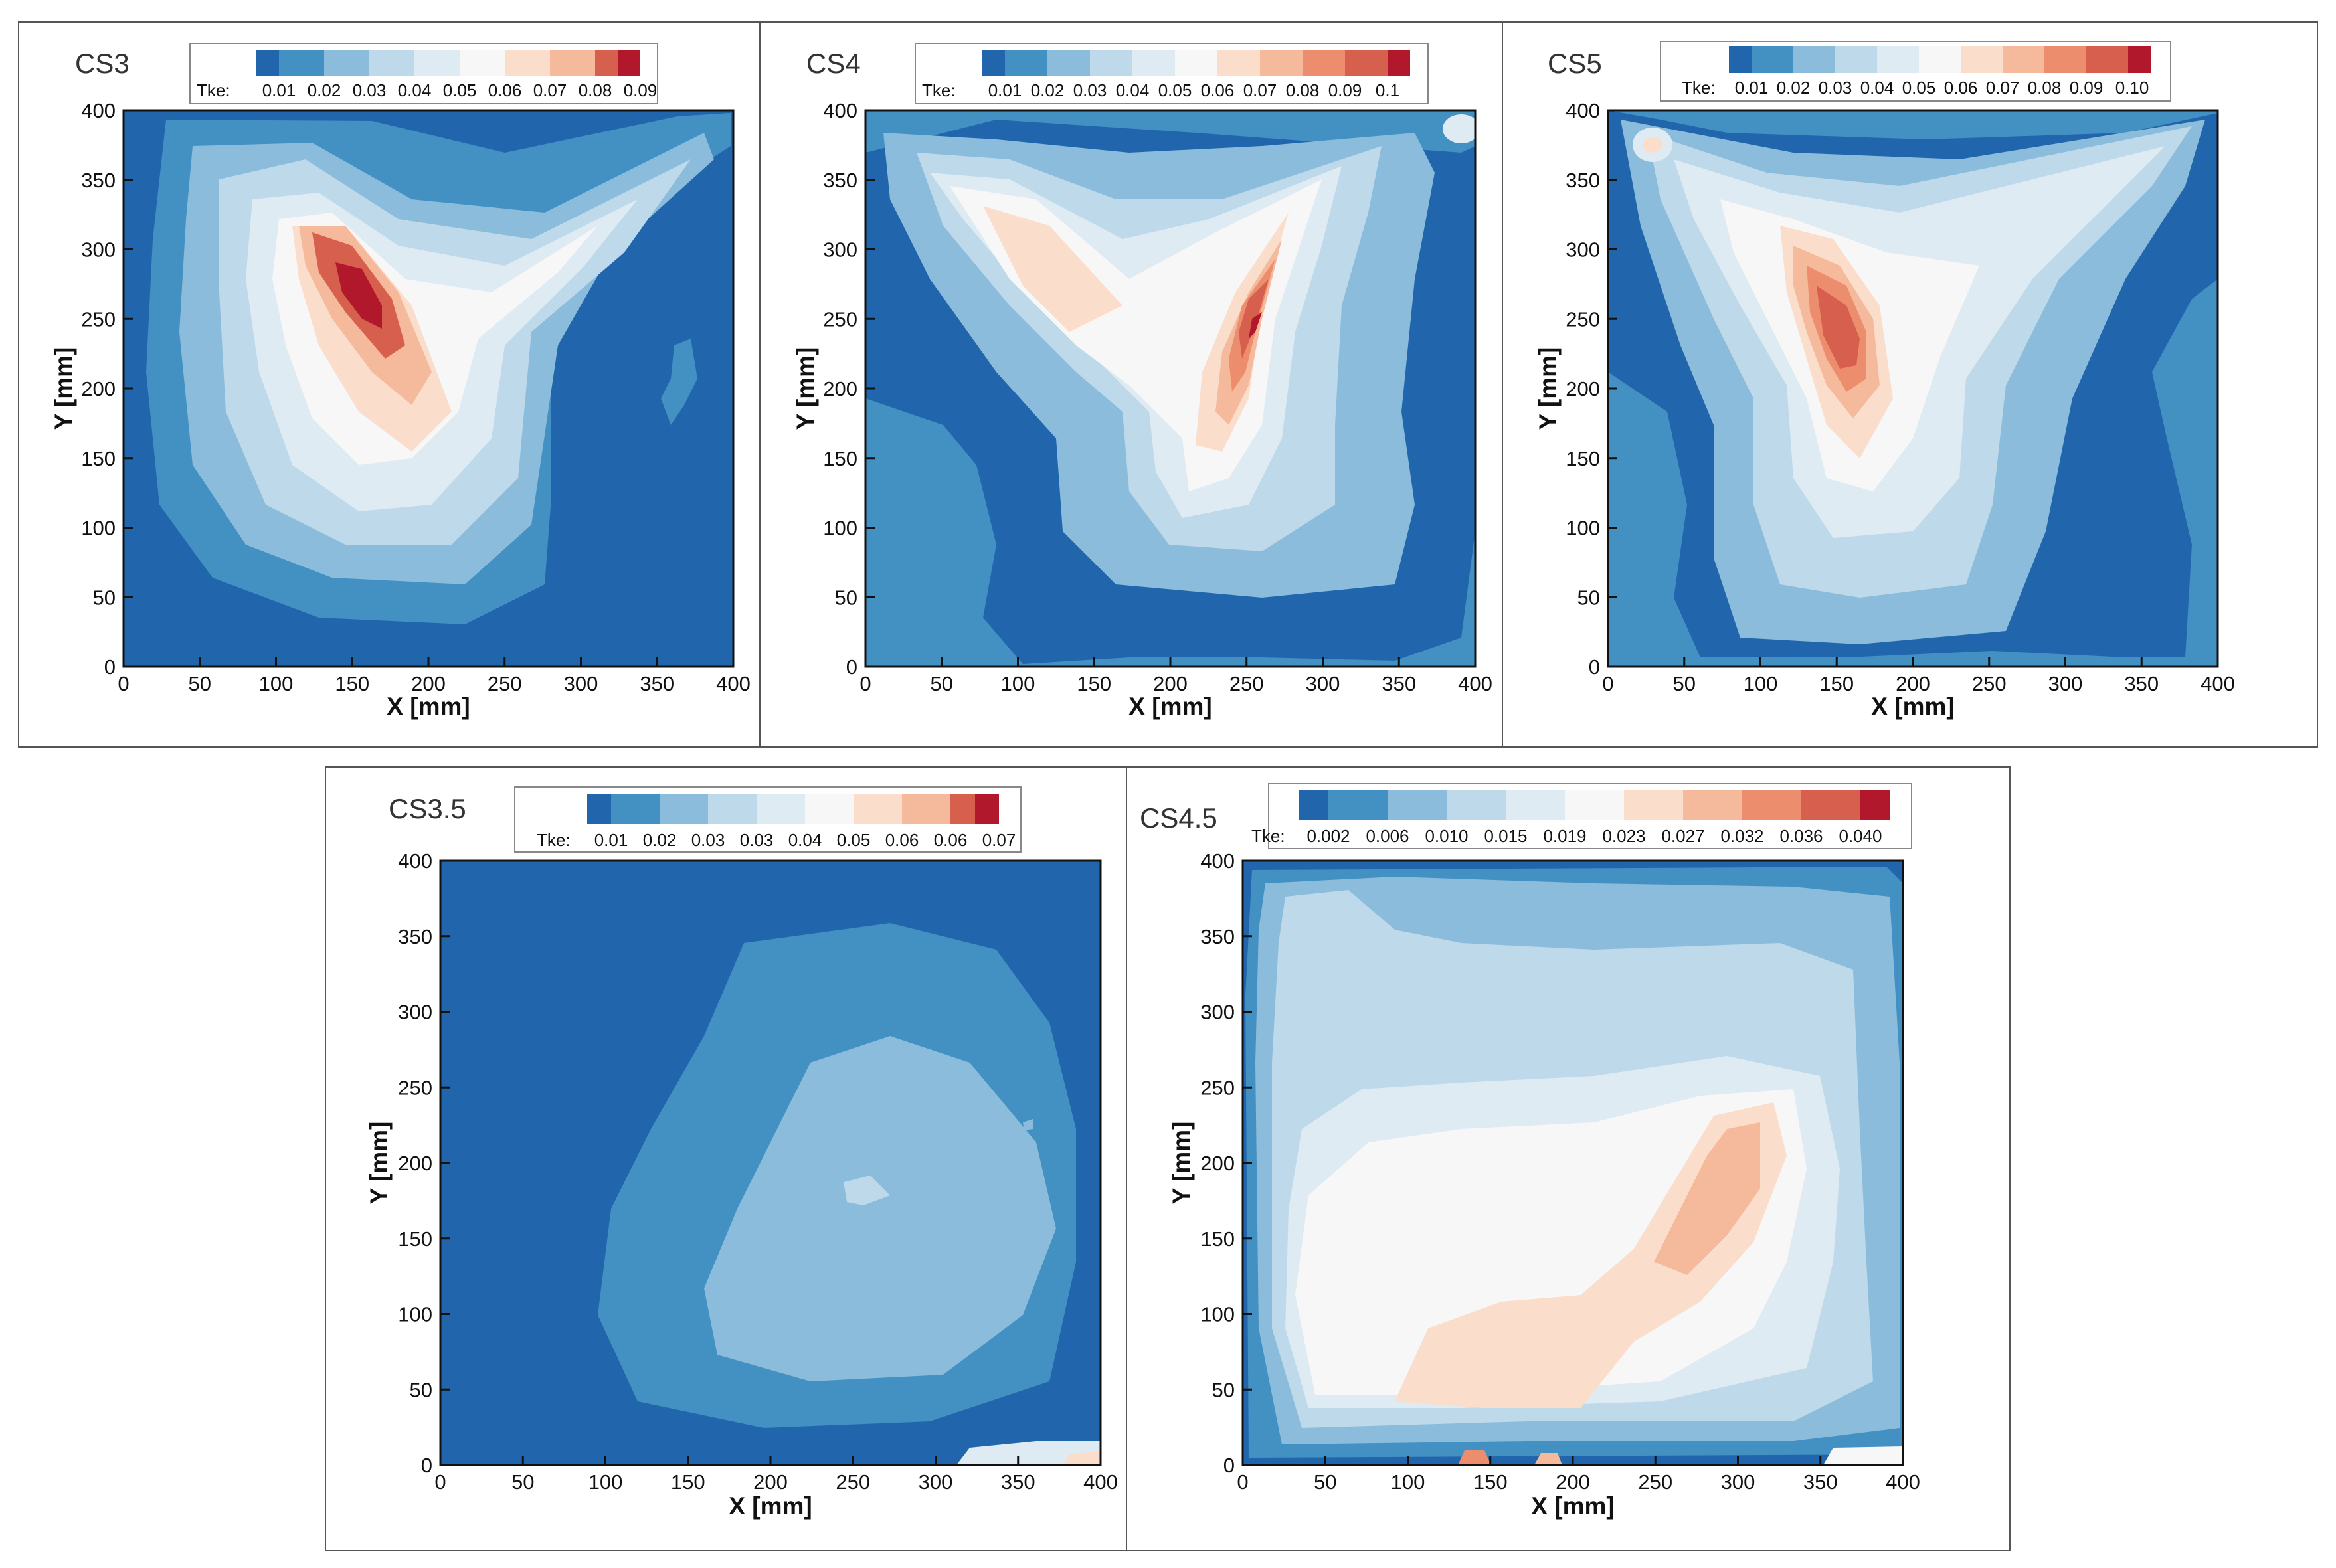 The height and width of the screenshot is (1568, 2336). Describe the element at coordinates (99, 250) in the screenshot. I see `y-tick-label: 300` at that location.